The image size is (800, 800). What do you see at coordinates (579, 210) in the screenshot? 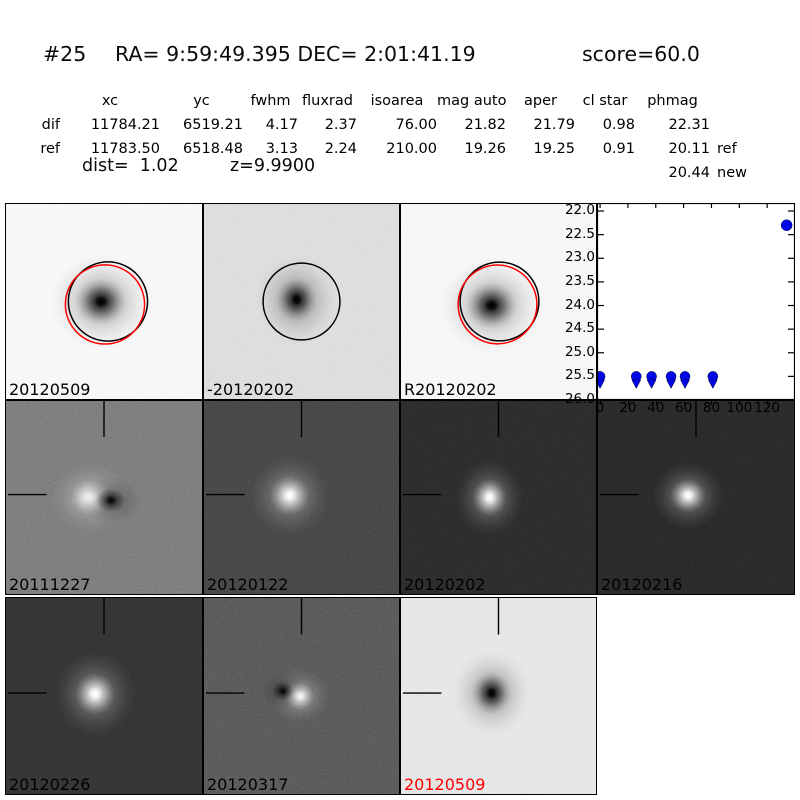
I see `y-tick-label: 22.0` at bounding box center [579, 210].